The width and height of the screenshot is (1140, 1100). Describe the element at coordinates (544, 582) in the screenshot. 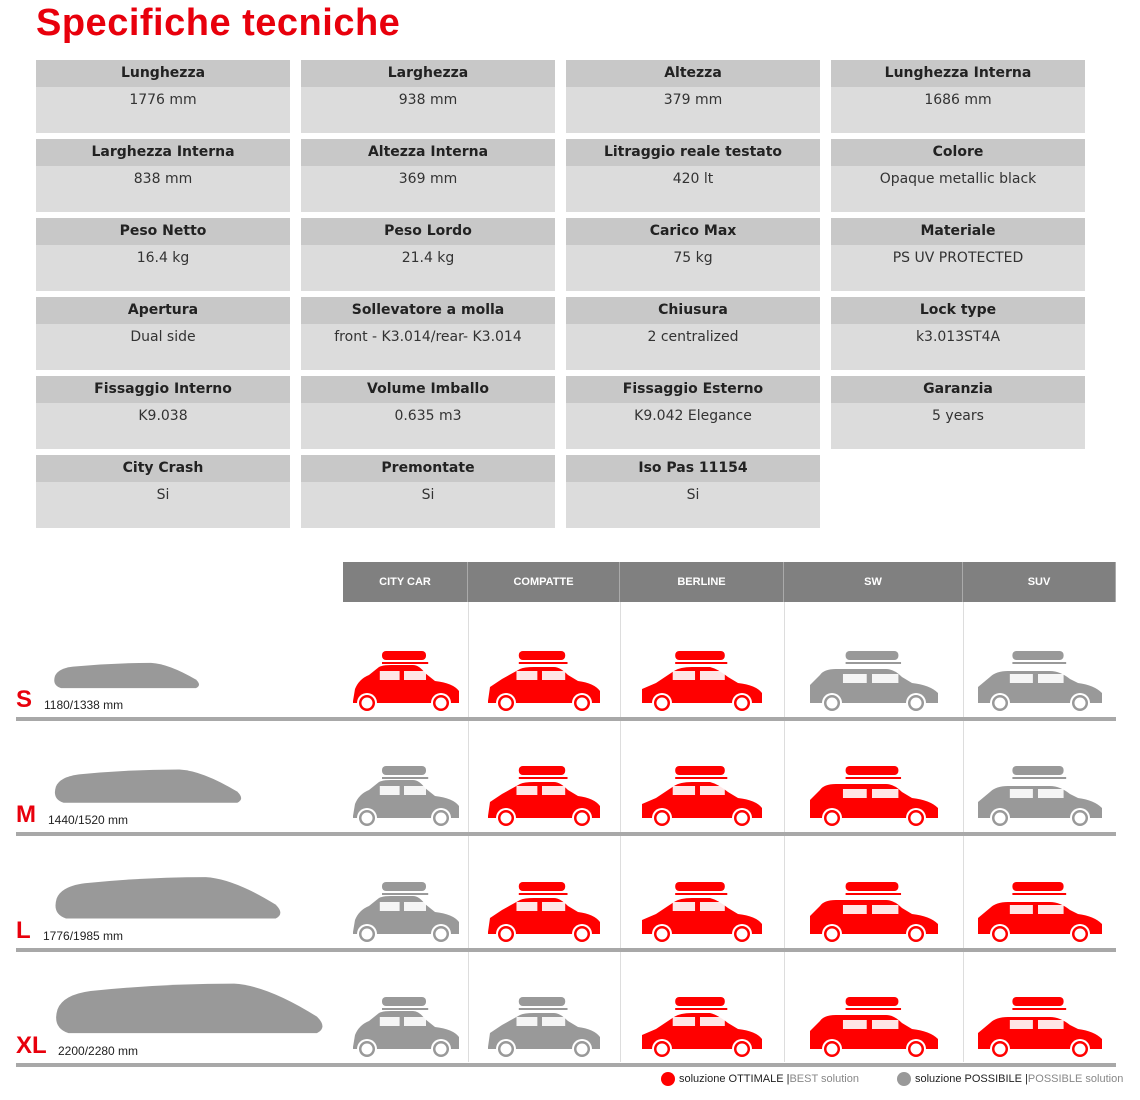

I see `column-header: COMPATTE` at that location.